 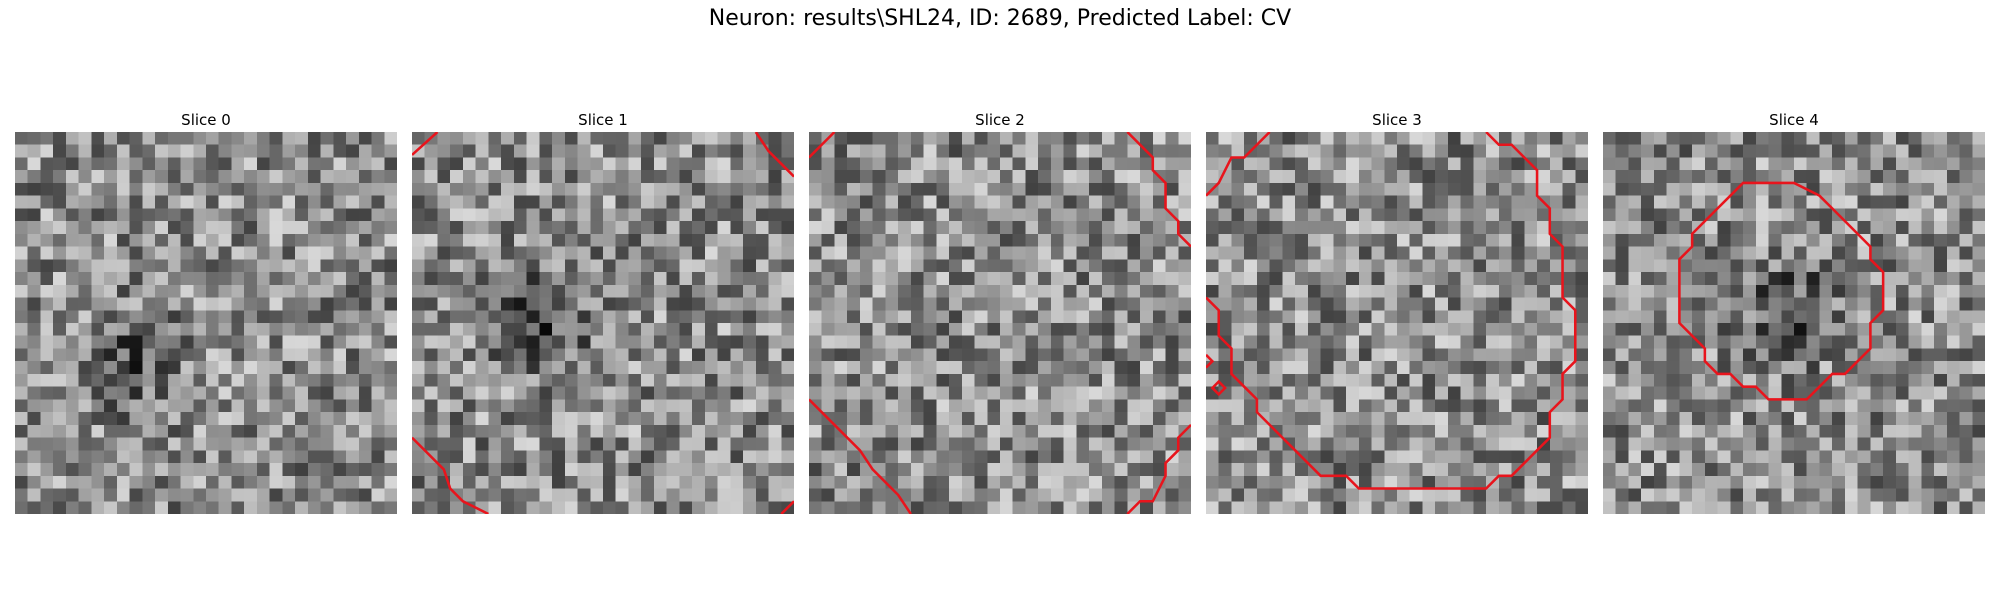 I want to click on slice-panel-0: Slice 0, so click(x=206, y=312).